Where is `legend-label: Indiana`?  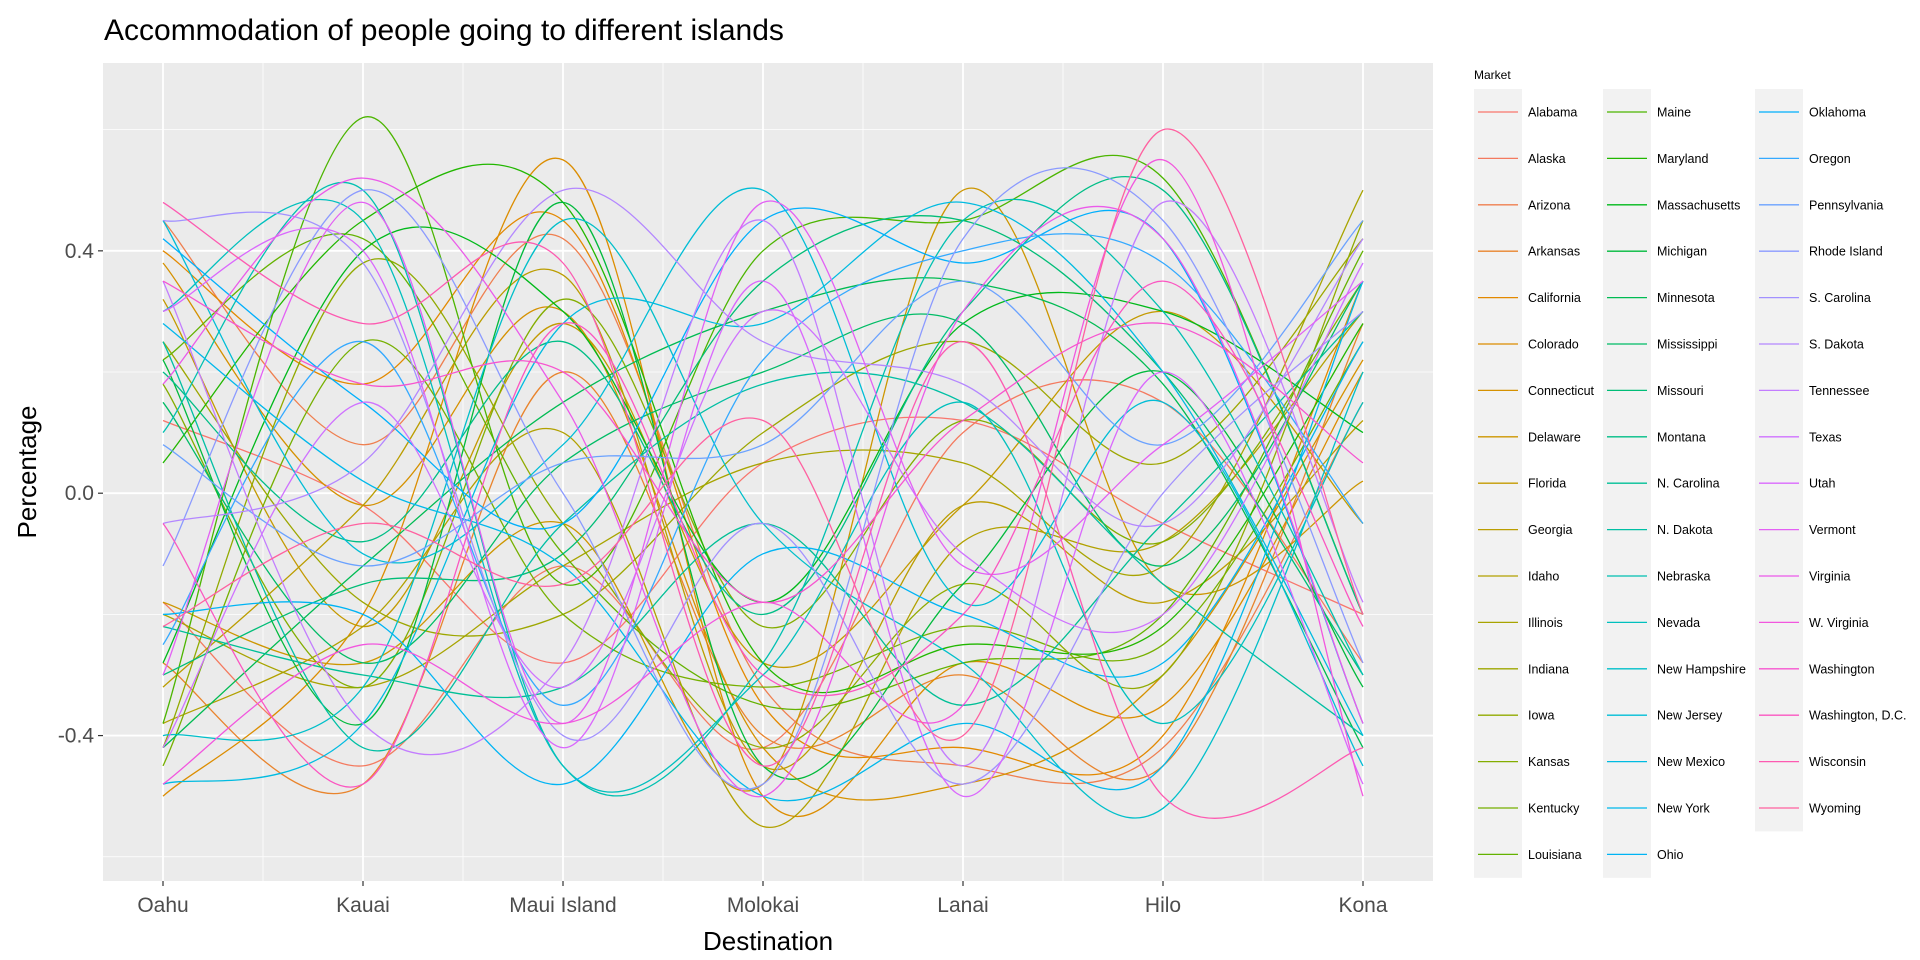
legend-label: Indiana is located at coordinates (1548, 669).